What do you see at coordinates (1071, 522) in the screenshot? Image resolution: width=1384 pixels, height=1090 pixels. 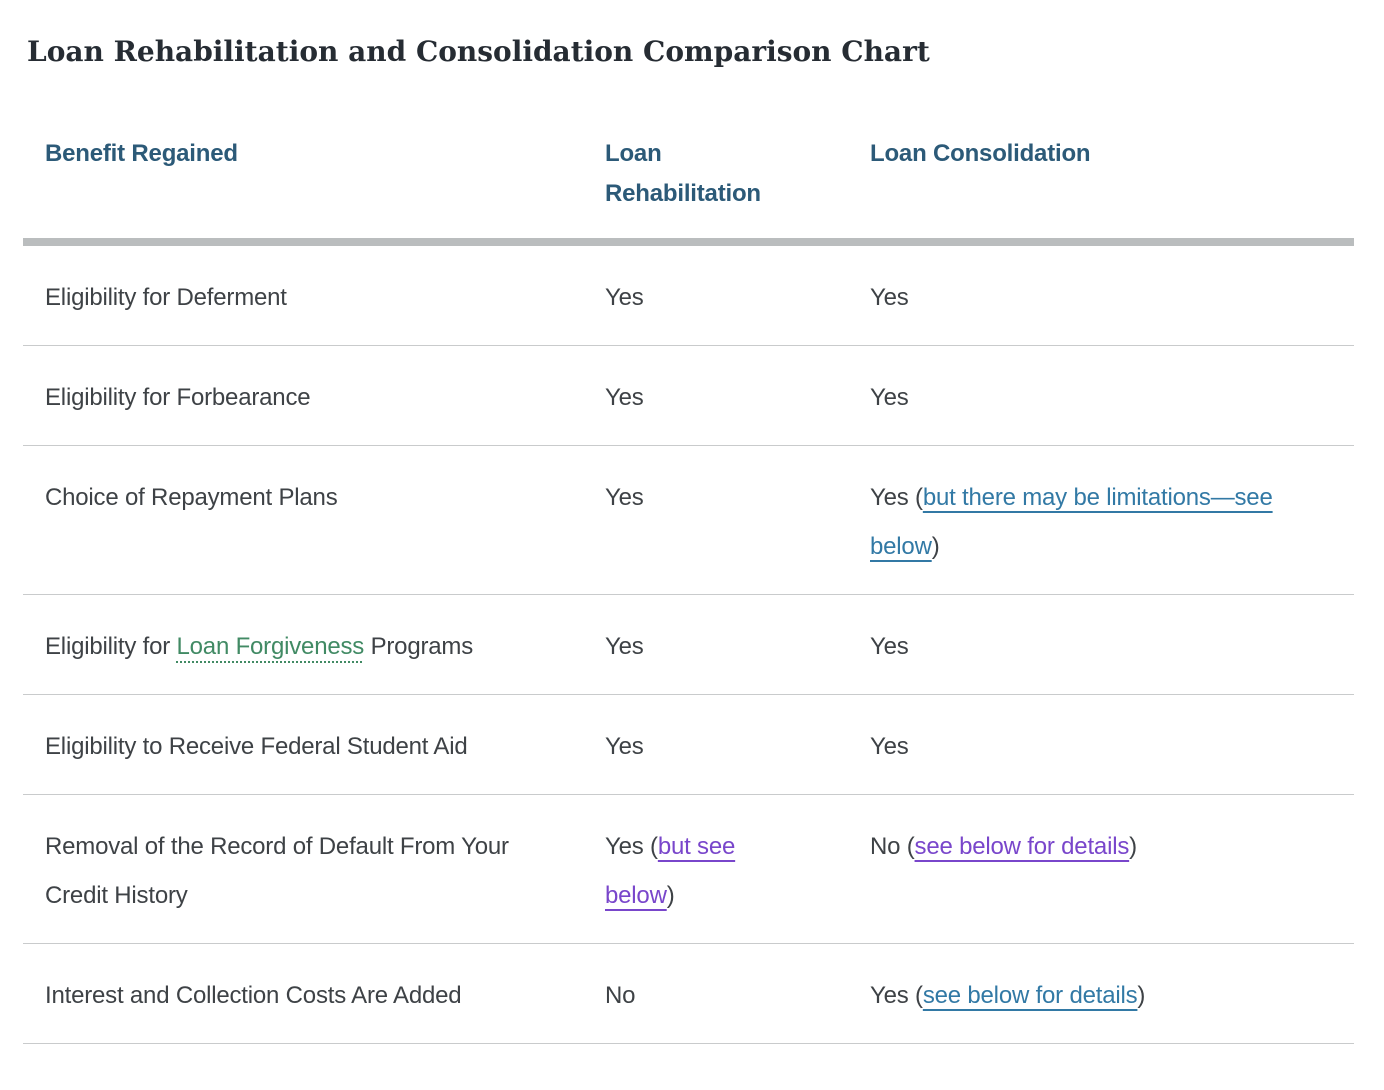 I see `limitations-see-below-link: but there may be limitations—see below` at bounding box center [1071, 522].